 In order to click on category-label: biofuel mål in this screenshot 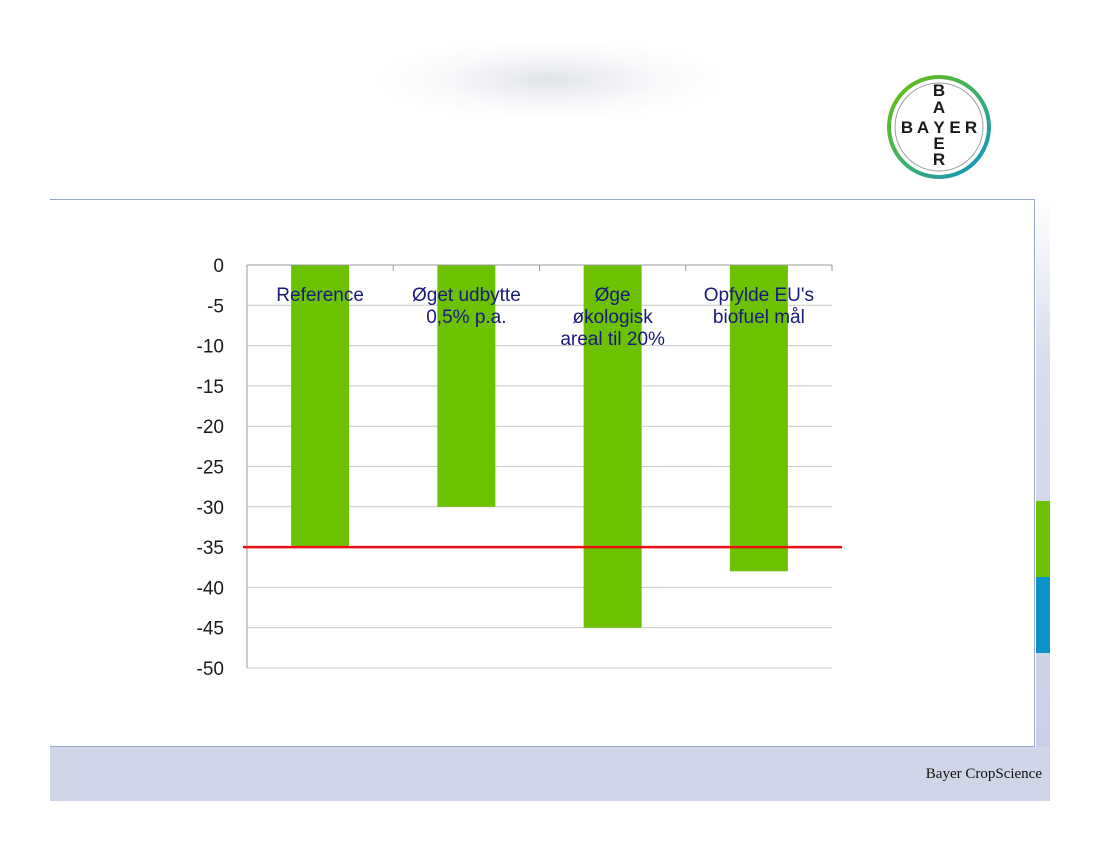, I will do `click(759, 317)`.